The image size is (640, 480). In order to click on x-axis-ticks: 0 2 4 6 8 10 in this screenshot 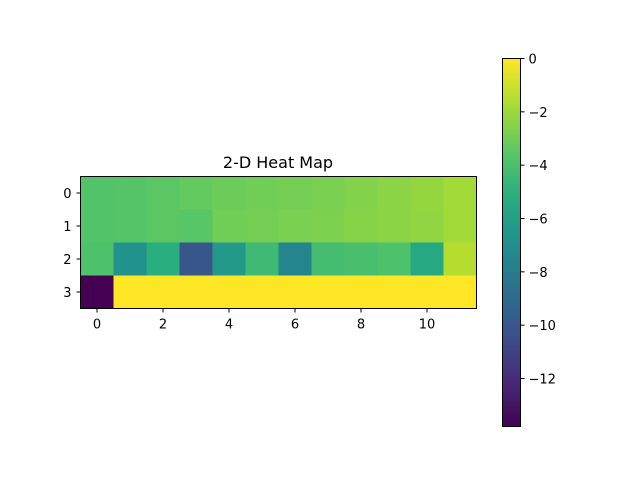, I will do `click(264, 320)`.